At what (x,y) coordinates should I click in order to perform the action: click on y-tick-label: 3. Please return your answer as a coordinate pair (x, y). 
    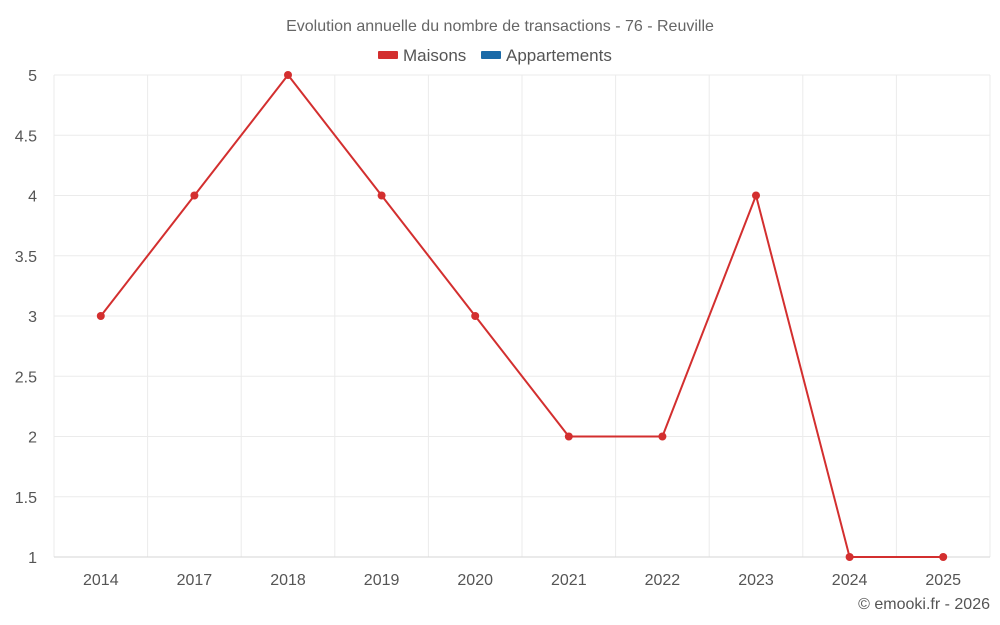
    Looking at the image, I should click on (32, 317).